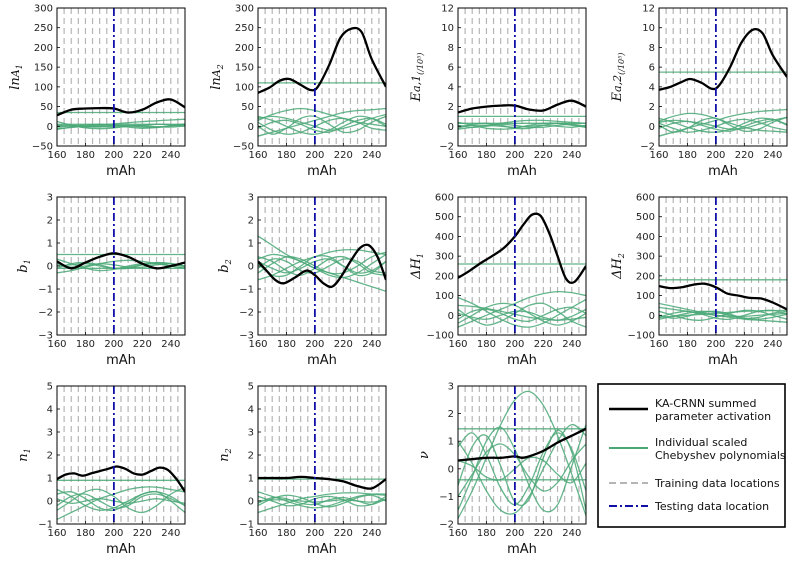  What do you see at coordinates (648, 9) in the screenshot?
I see `y-tick-label: 12` at bounding box center [648, 9].